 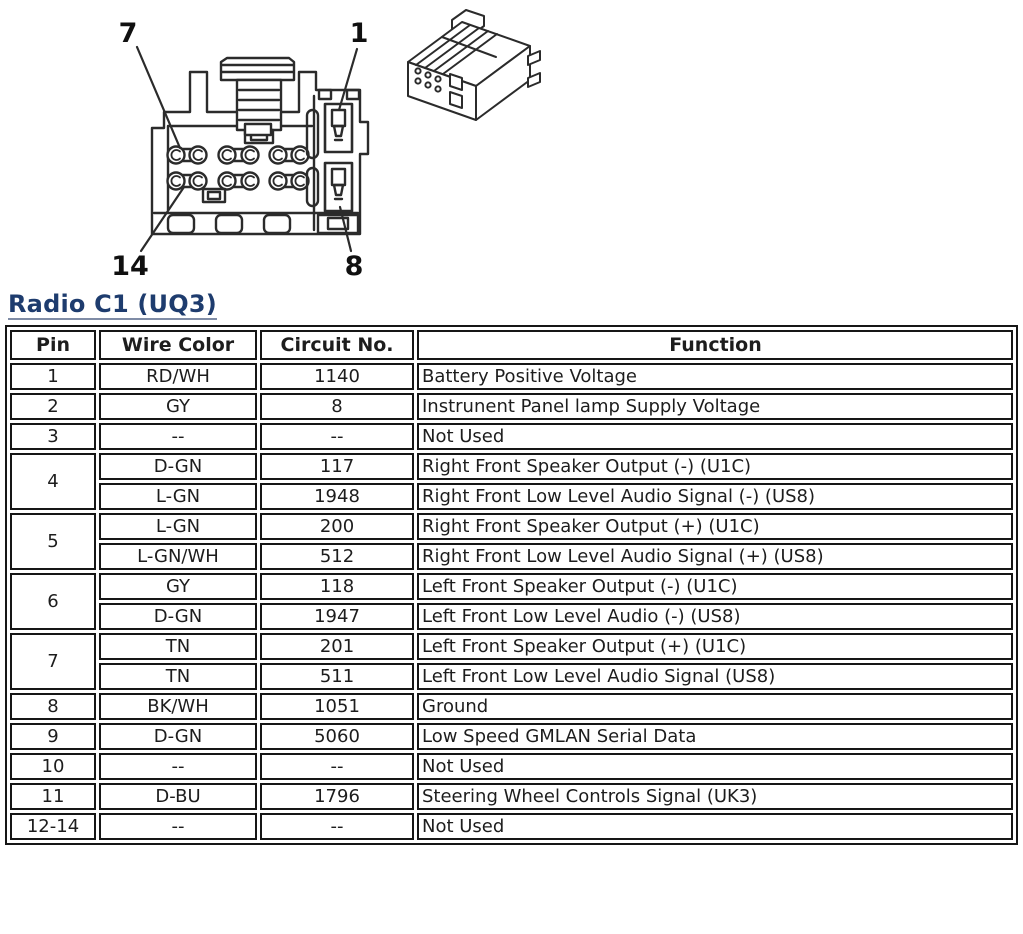 What do you see at coordinates (238, 163) in the screenshot?
I see `pin-cavities` at bounding box center [238, 163].